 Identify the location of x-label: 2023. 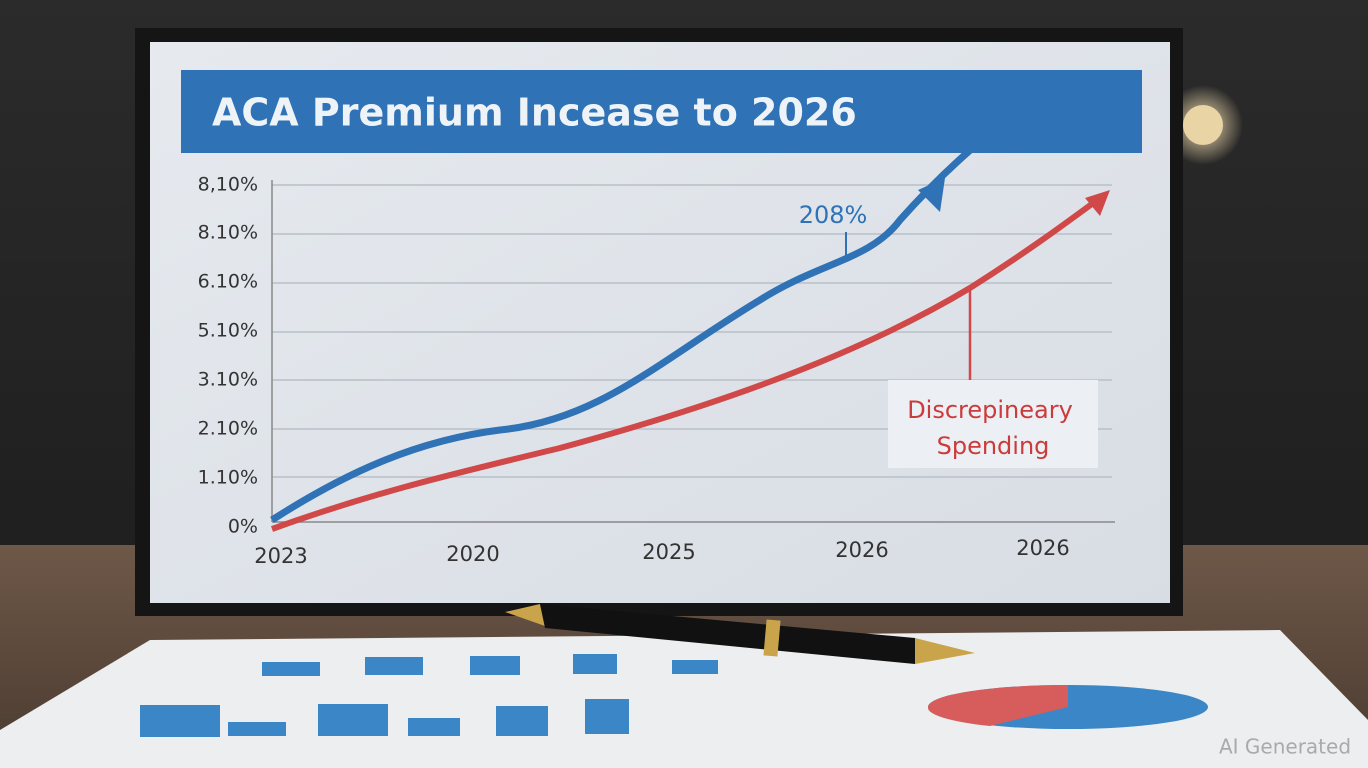
(280, 556).